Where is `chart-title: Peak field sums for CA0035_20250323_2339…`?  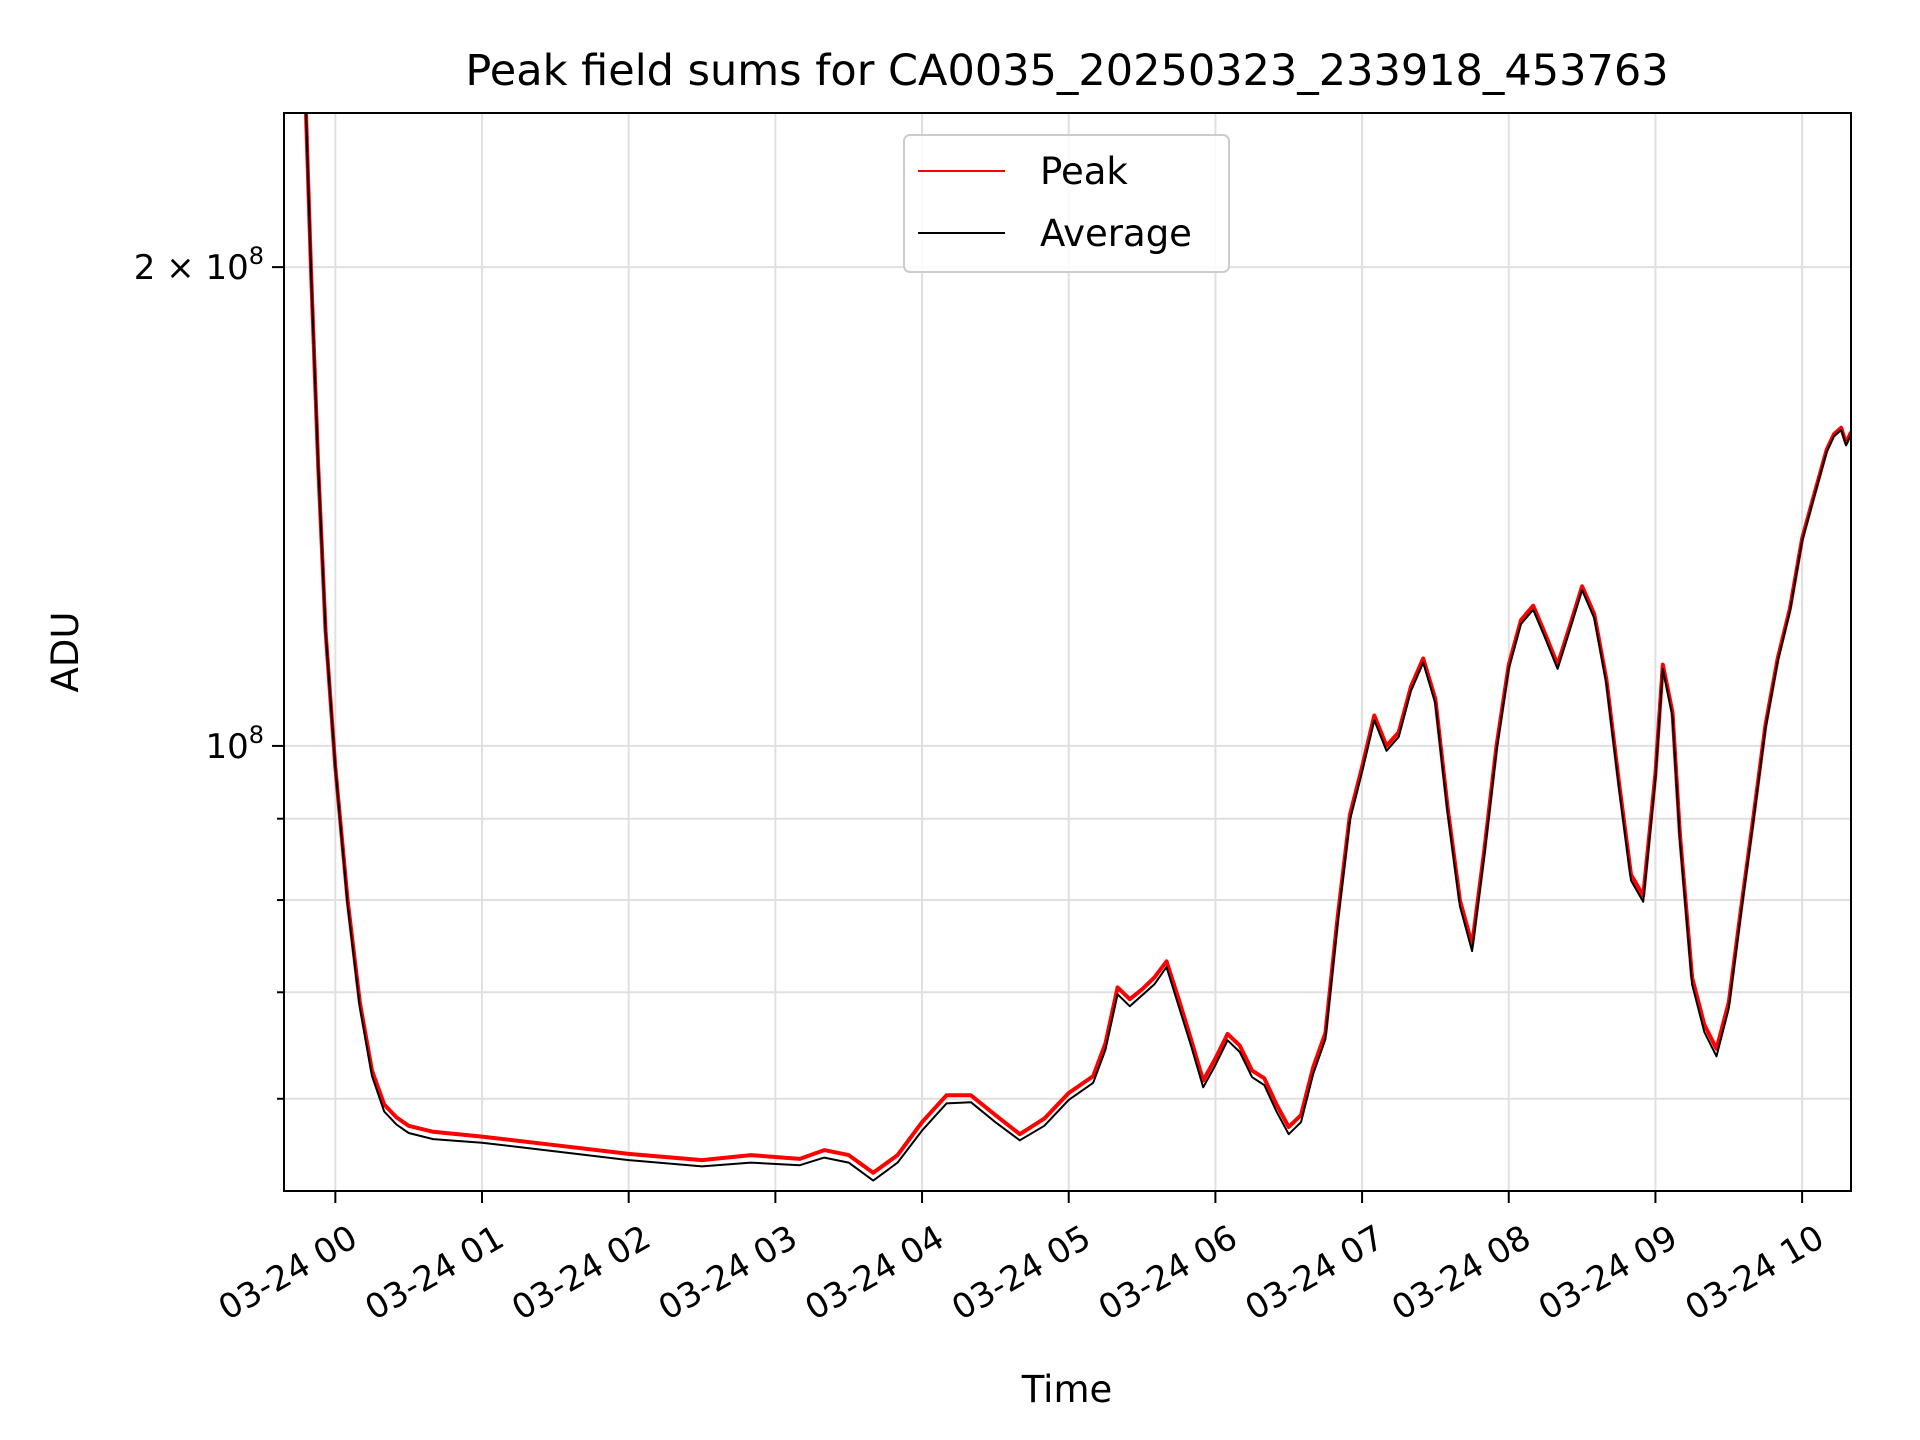
chart-title: Peak field sums for CA0035_20250323_2339… is located at coordinates (1066, 71).